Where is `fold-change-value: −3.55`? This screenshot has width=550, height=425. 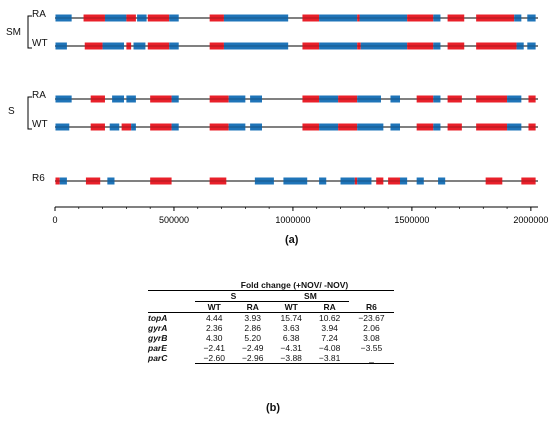 fold-change-value: −3.55 is located at coordinates (371, 348).